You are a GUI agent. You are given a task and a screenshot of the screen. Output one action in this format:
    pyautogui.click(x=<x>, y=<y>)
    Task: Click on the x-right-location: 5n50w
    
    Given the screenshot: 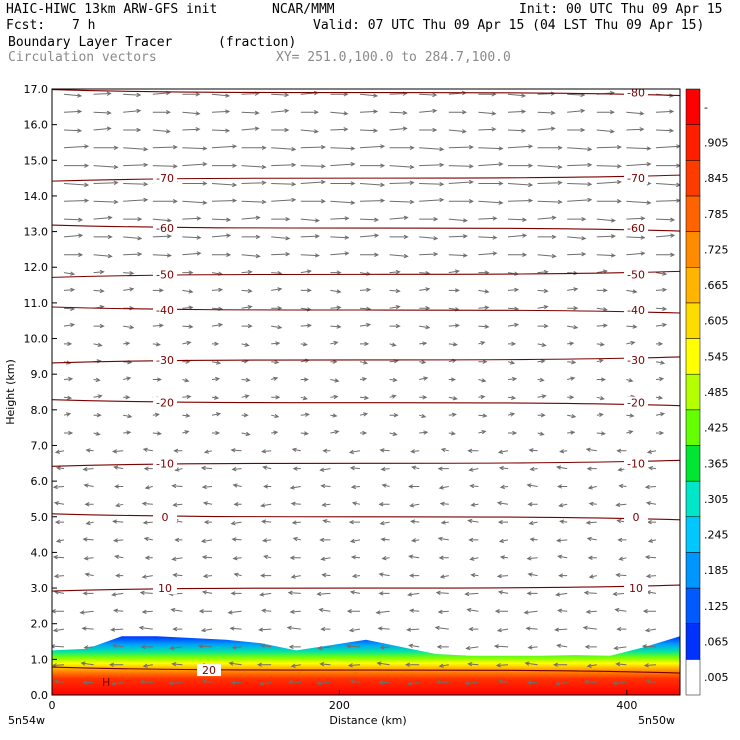 What is the action you would take?
    pyautogui.click(x=656, y=720)
    